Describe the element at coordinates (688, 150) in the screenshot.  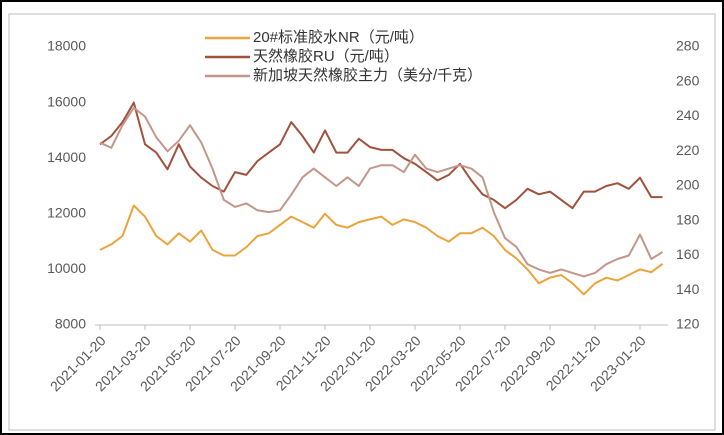
I see `y2-tick-label: 220` at that location.